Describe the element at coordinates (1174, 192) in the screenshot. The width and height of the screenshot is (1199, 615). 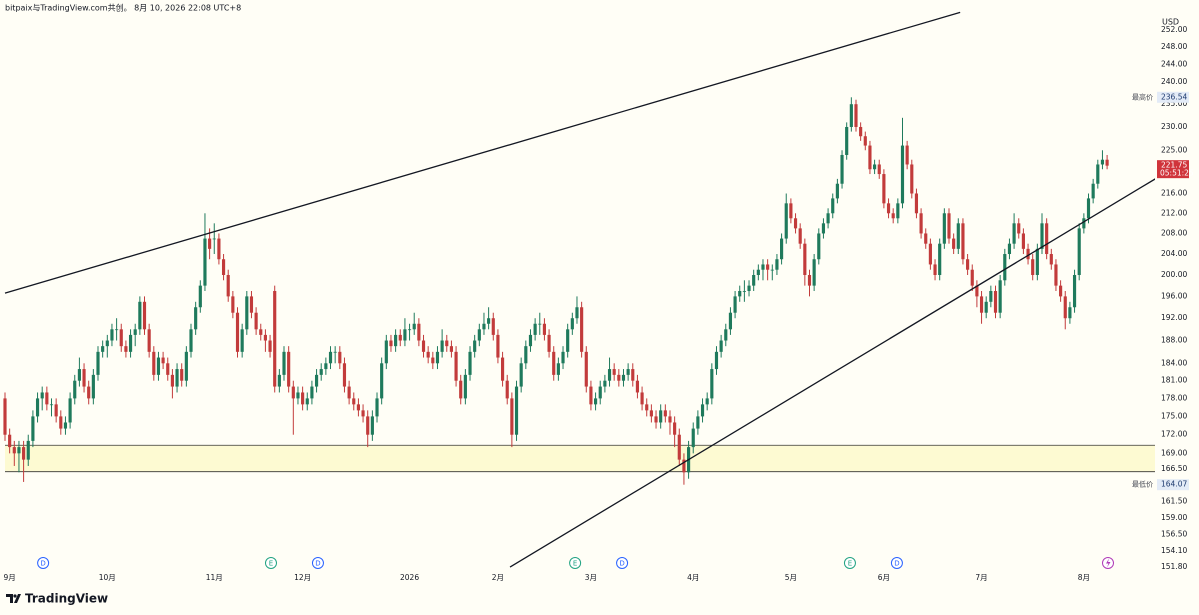
I see `y-tick-label: 216.00` at that location.